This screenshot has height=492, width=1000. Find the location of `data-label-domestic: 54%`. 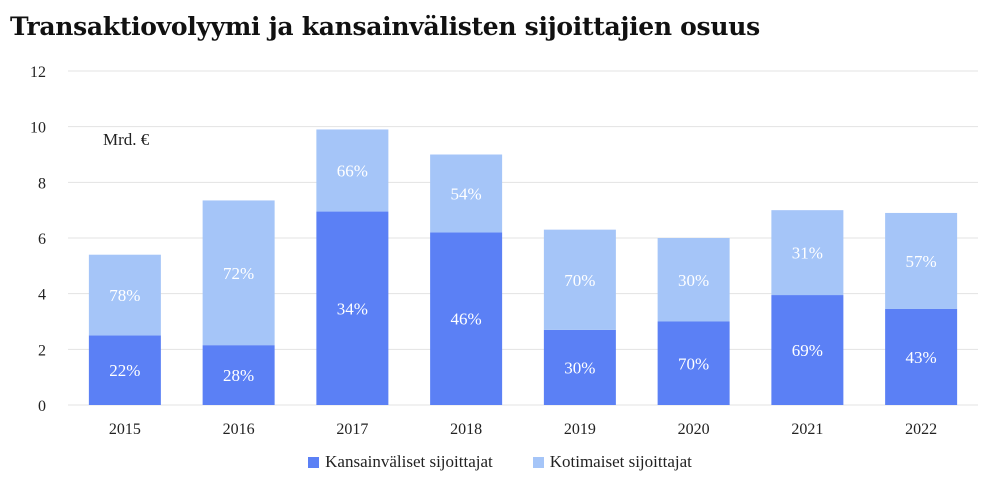

data-label-domestic: 54% is located at coordinates (466, 193).